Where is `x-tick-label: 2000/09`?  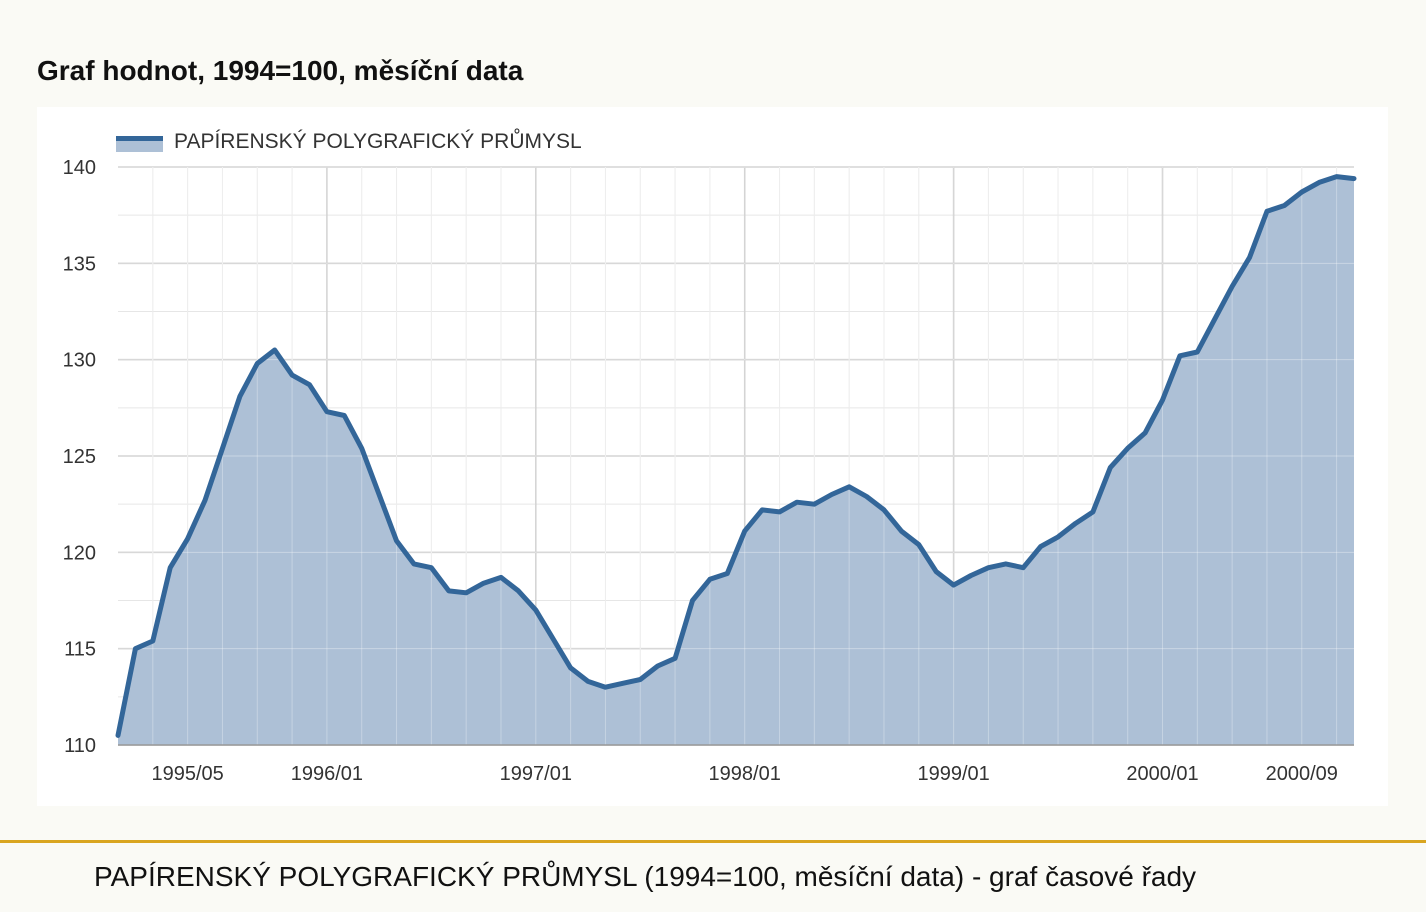 x-tick-label: 2000/09 is located at coordinates (1302, 774).